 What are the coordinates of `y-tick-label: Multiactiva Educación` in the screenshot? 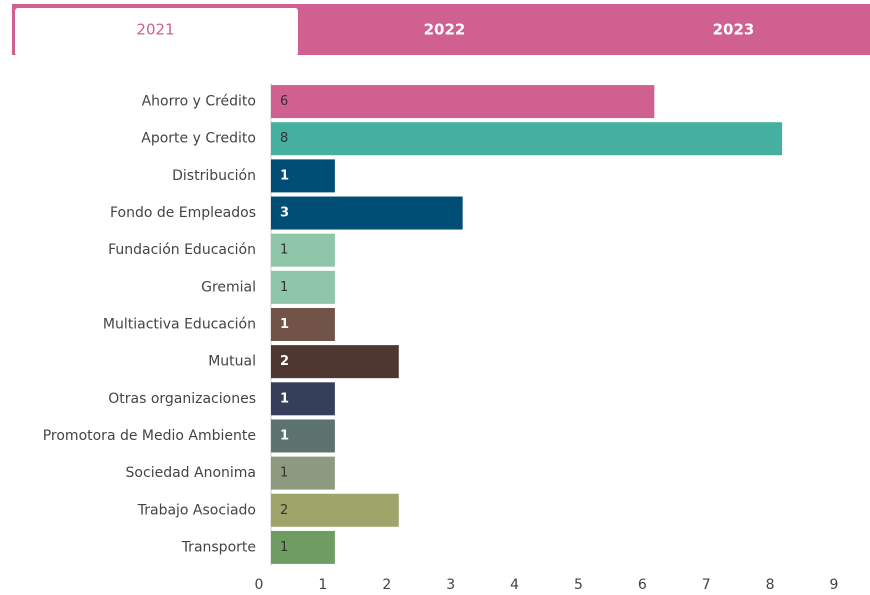 It's located at (179, 325).